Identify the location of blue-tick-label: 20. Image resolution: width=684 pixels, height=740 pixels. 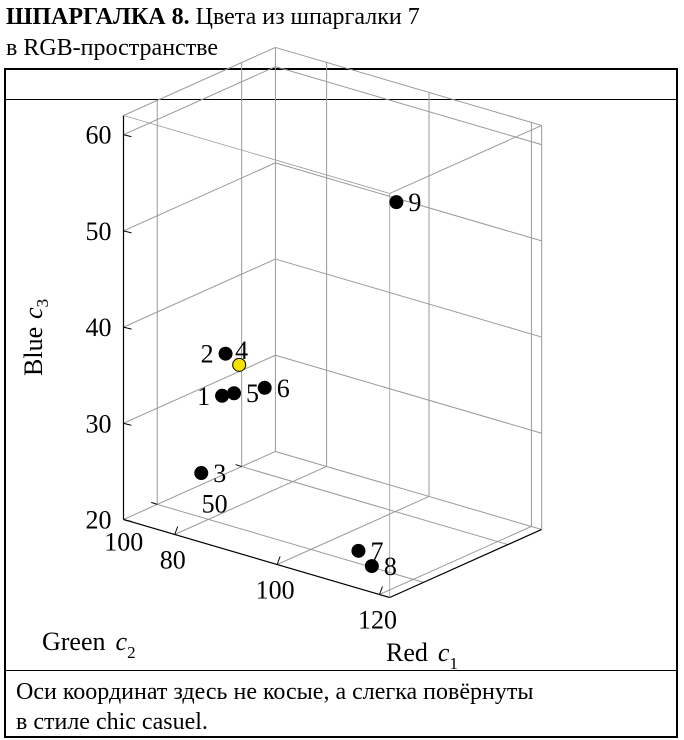
(99, 520).